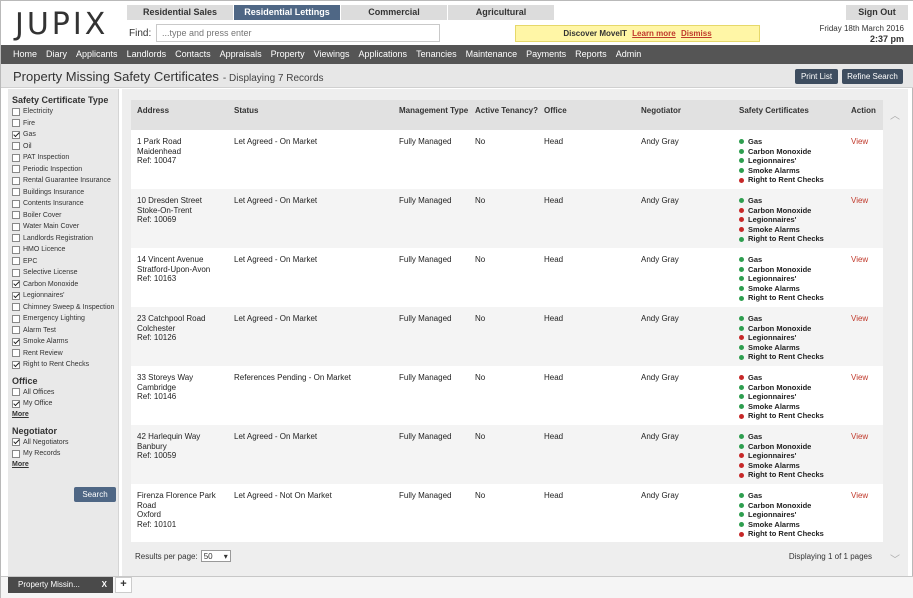 The height and width of the screenshot is (598, 913). What do you see at coordinates (240, 54) in the screenshot?
I see `nav-item-appraisals: Appraisals` at bounding box center [240, 54].